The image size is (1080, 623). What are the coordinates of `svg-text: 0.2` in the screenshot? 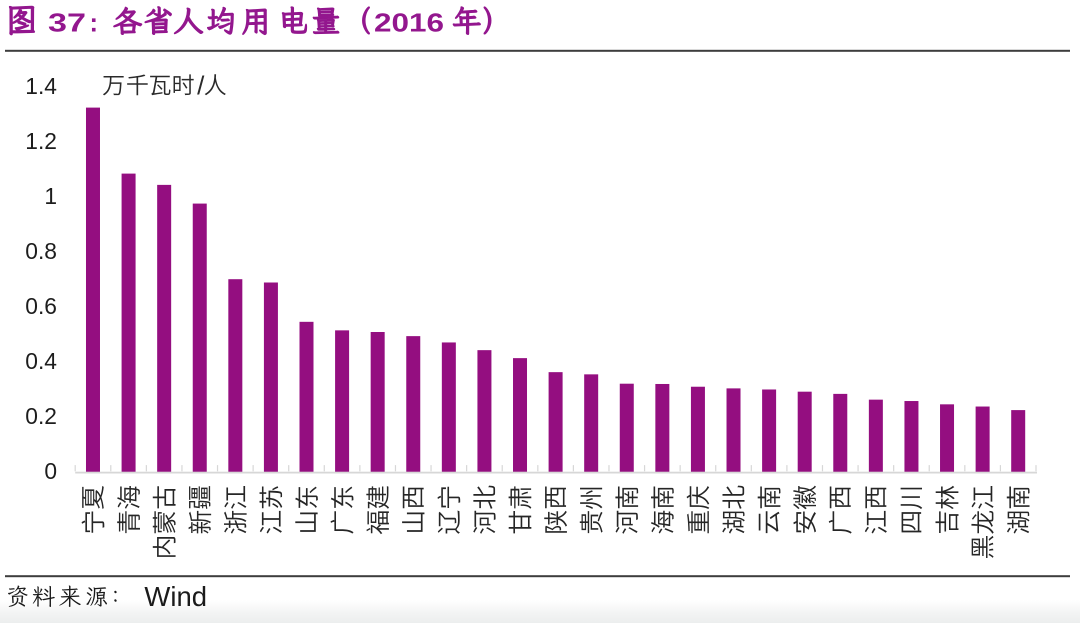 It's located at (41, 416).